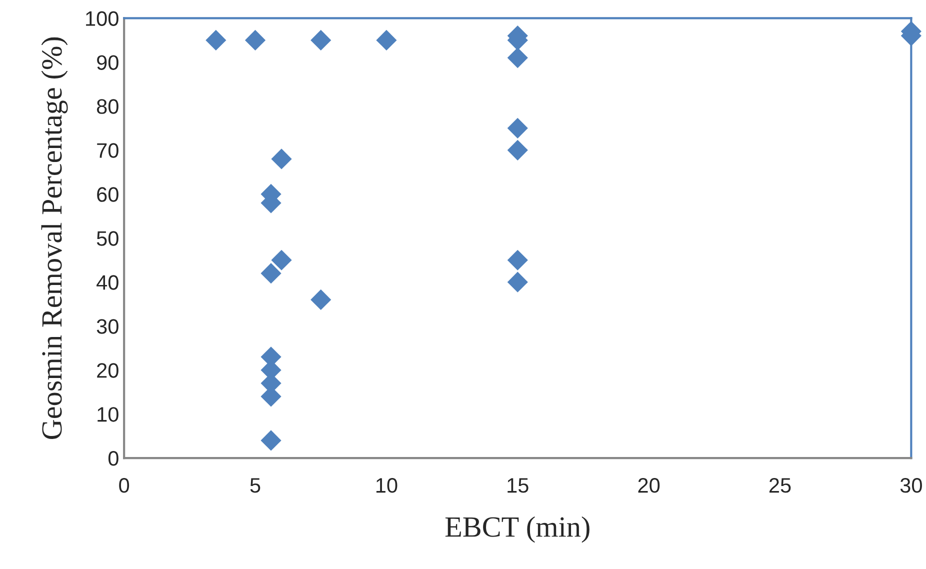  Describe the element at coordinates (107, 106) in the screenshot. I see `y-tick-label: 80` at that location.